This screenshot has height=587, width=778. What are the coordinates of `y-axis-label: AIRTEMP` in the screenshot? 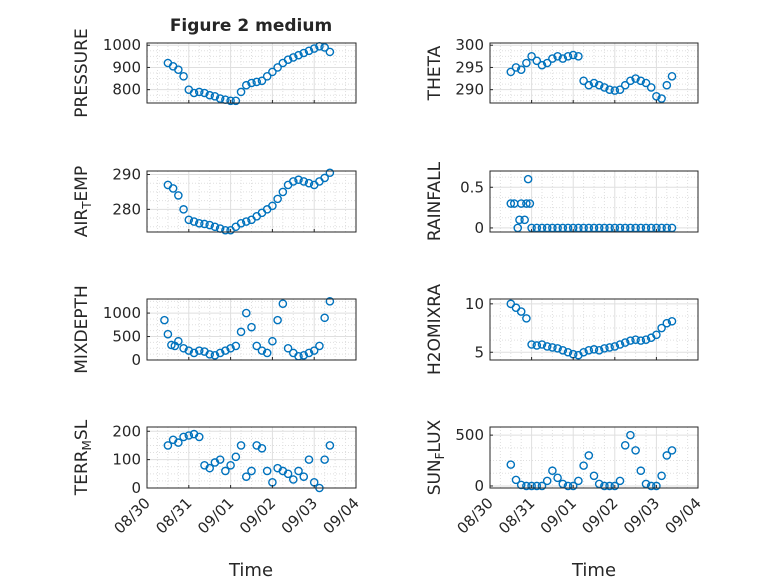 It's located at (83, 201).